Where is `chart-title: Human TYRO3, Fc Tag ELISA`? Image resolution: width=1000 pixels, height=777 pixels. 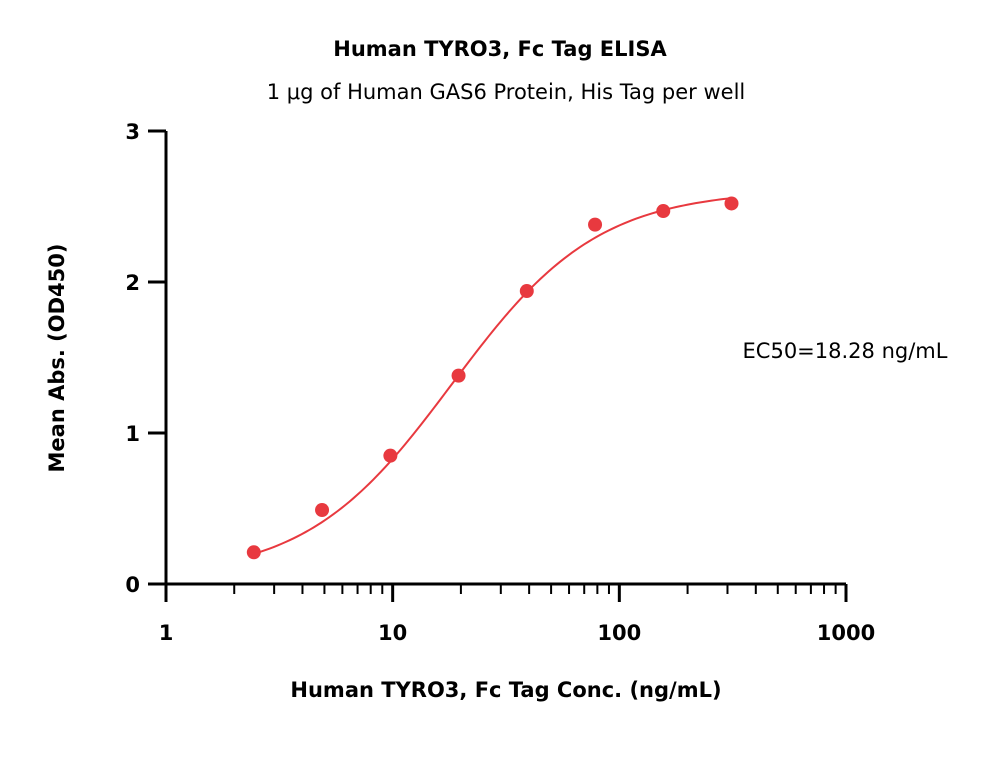 chart-title: Human TYRO3, Fc Tag ELISA is located at coordinates (500, 49).